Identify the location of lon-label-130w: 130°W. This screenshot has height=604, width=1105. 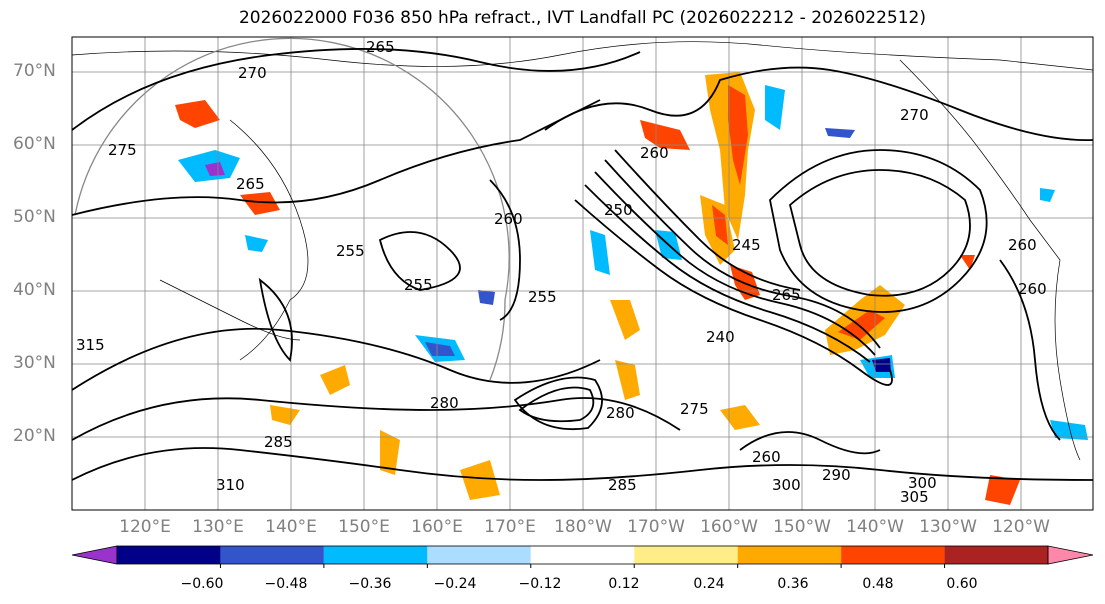
(948, 527).